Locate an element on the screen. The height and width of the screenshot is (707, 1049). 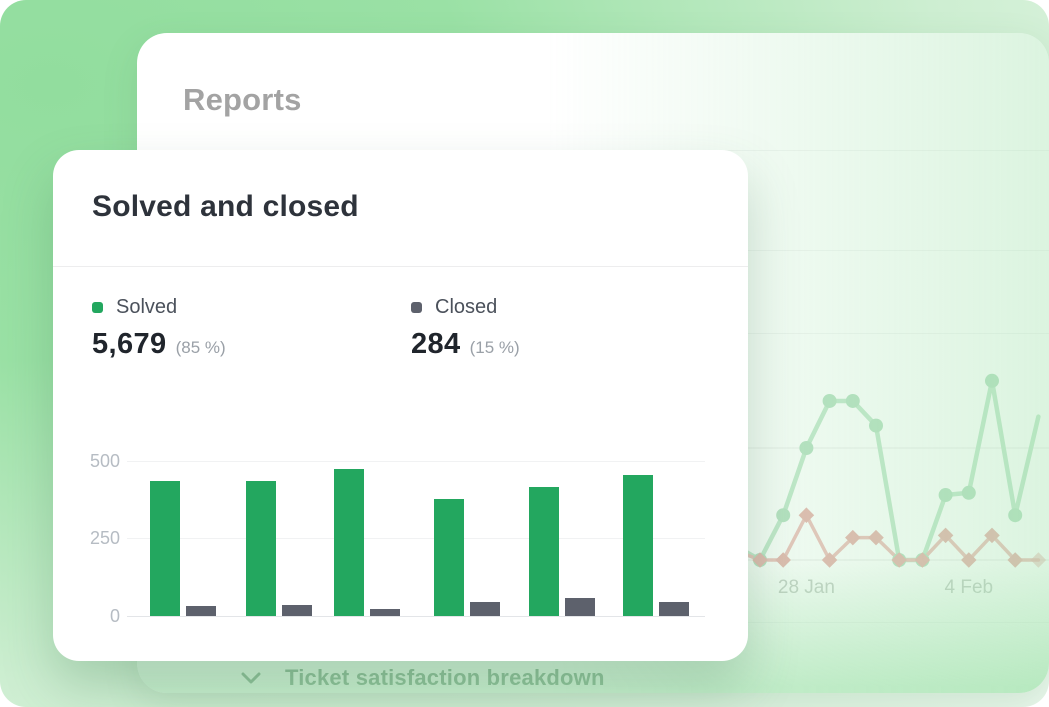
x-axis-label: 28 Jan is located at coordinates (806, 587).